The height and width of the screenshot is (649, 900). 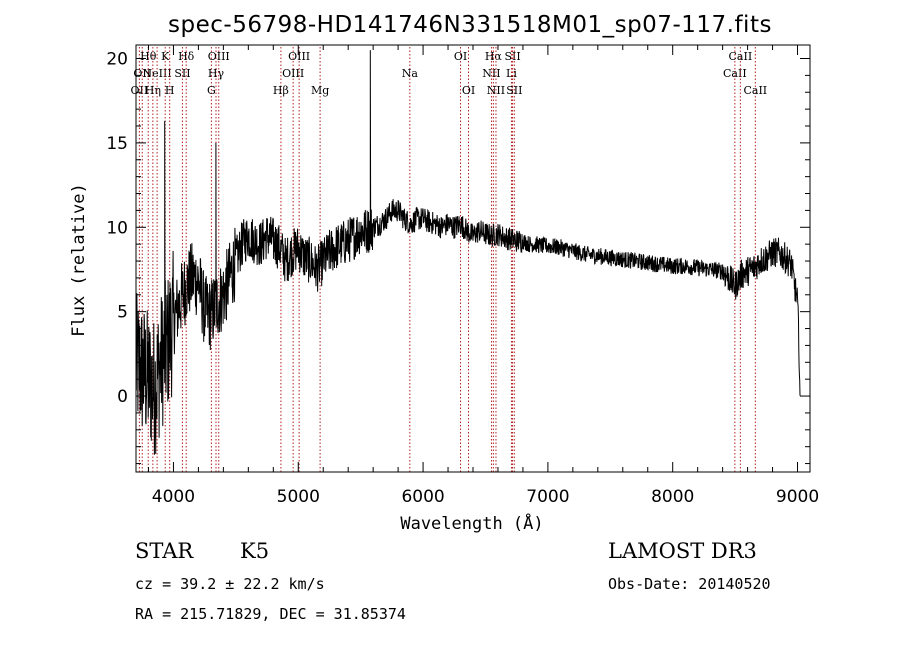 What do you see at coordinates (117, 60) in the screenshot?
I see `y-tick-label: 20` at bounding box center [117, 60].